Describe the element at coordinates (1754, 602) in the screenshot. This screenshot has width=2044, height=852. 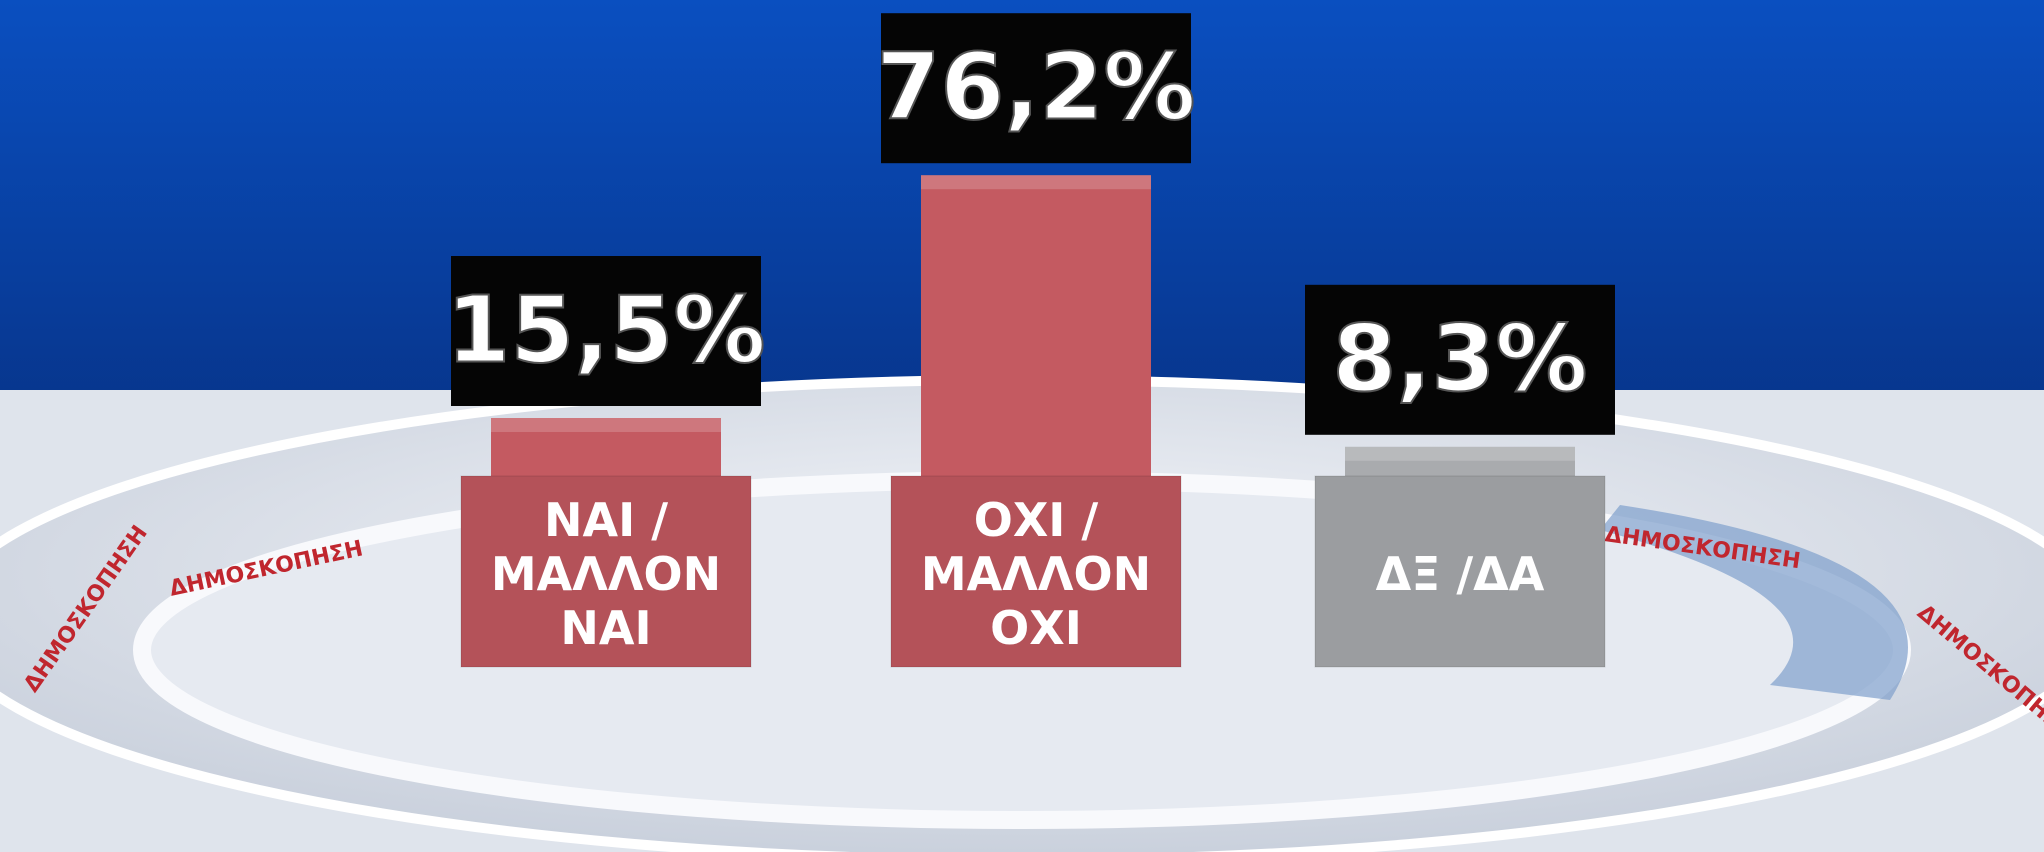
I see `ring-arrow` at that location.